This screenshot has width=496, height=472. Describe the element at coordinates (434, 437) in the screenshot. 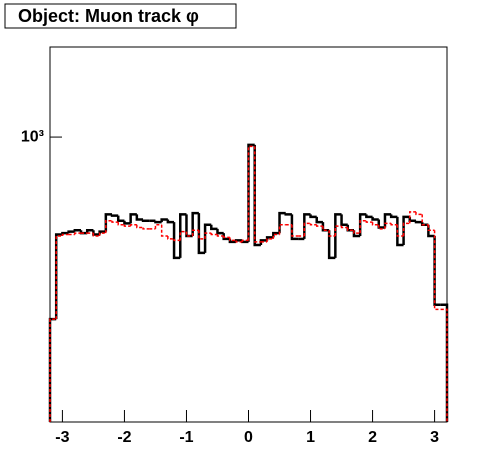

I see `x-tick-label: 3` at that location.